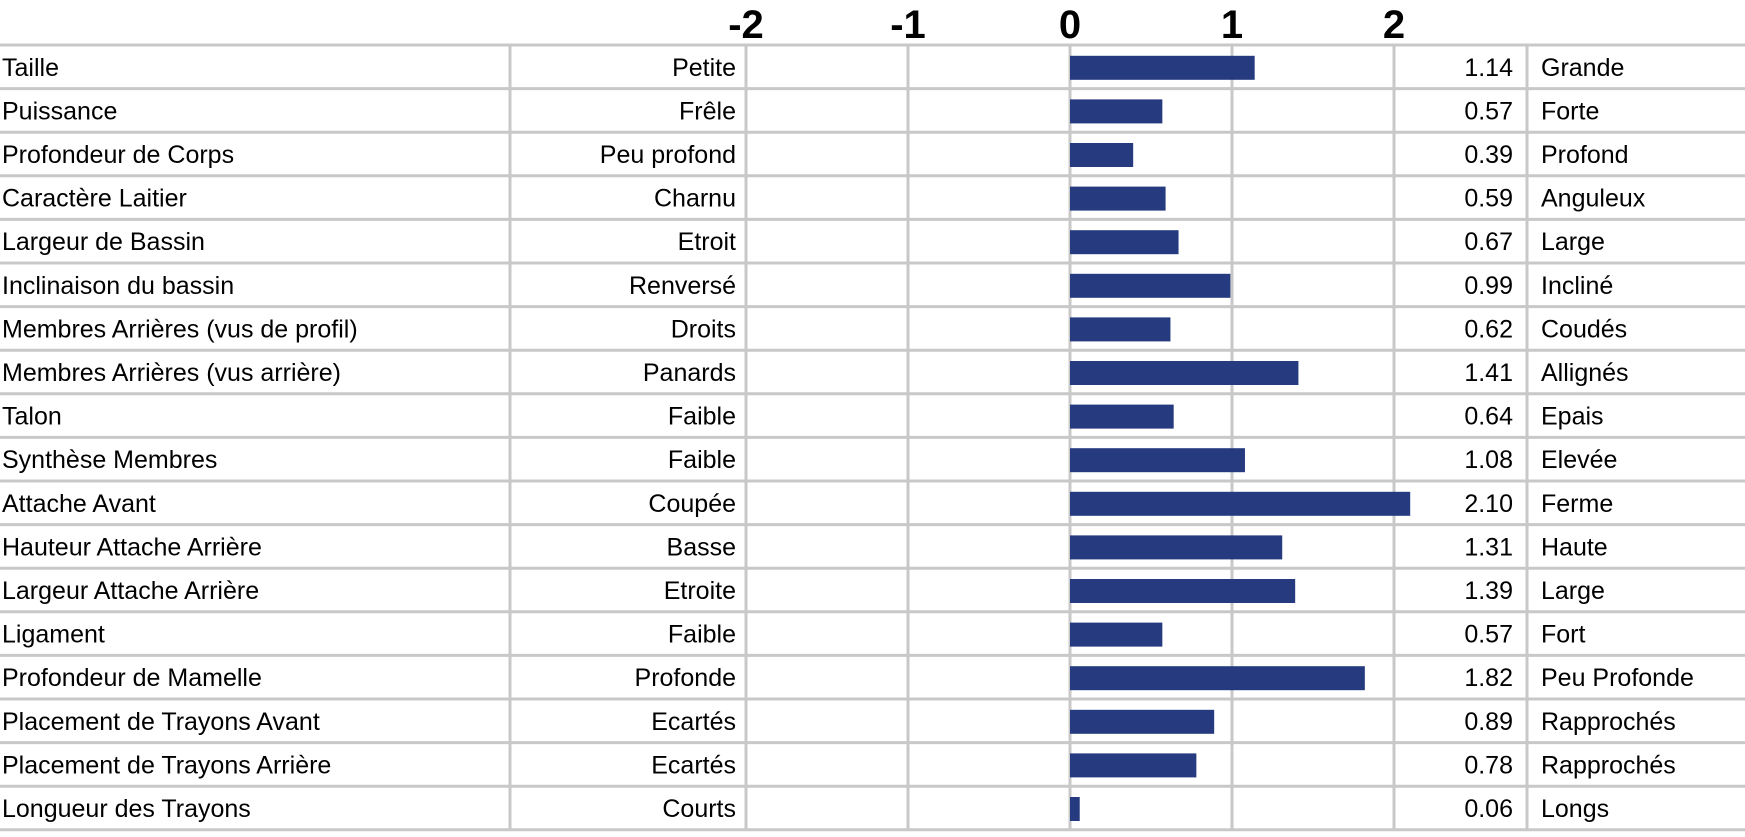  What do you see at coordinates (668, 155) in the screenshot?
I see `low-extreme-label: Peu profond` at bounding box center [668, 155].